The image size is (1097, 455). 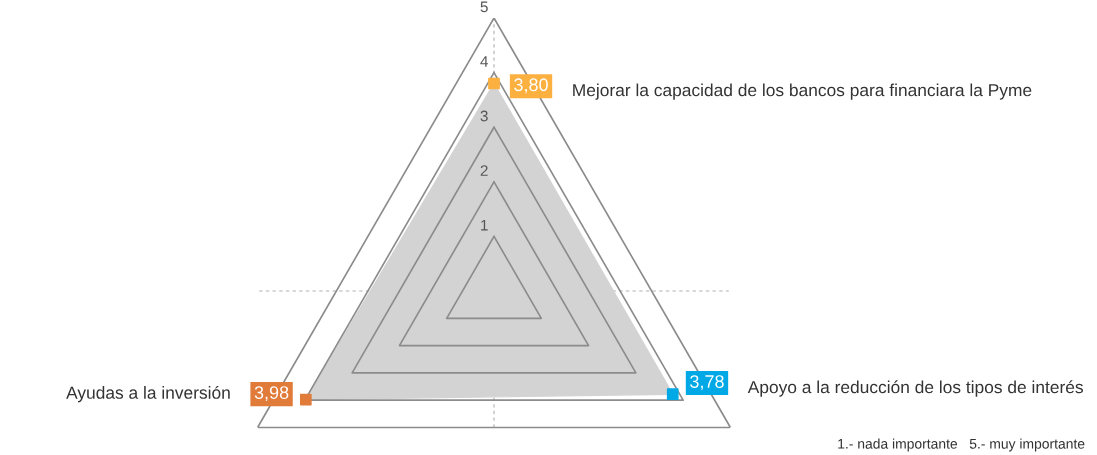 I want to click on y-tick-label: 5, so click(x=484, y=7).